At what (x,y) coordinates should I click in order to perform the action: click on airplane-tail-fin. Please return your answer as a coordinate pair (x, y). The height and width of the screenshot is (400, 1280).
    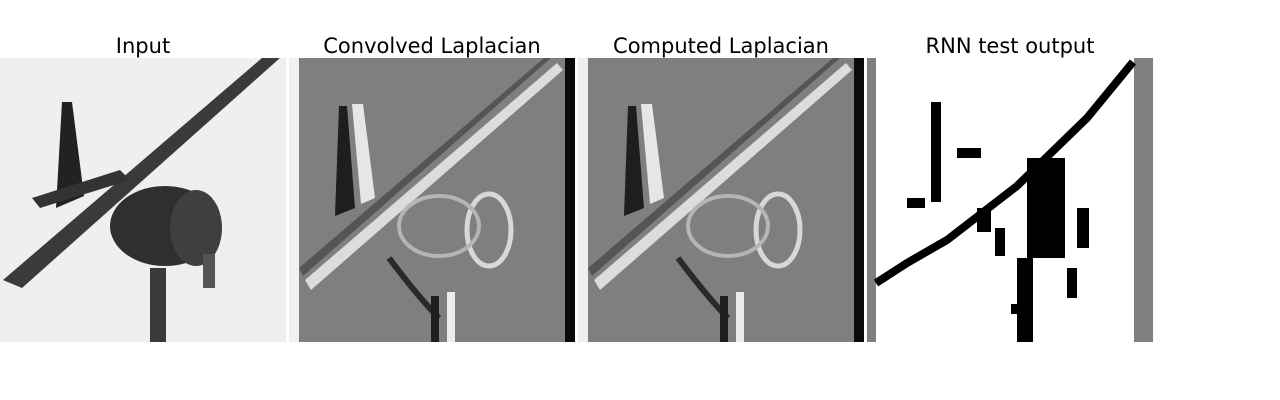
    Looking at the image, I should click on (70, 155).